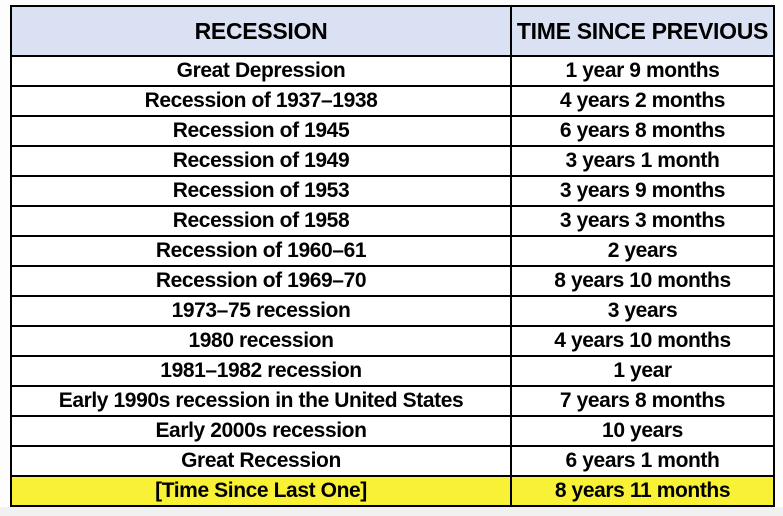  I want to click on table-row: Recession of 1969–70 8 years 10 months, so click(392, 281).